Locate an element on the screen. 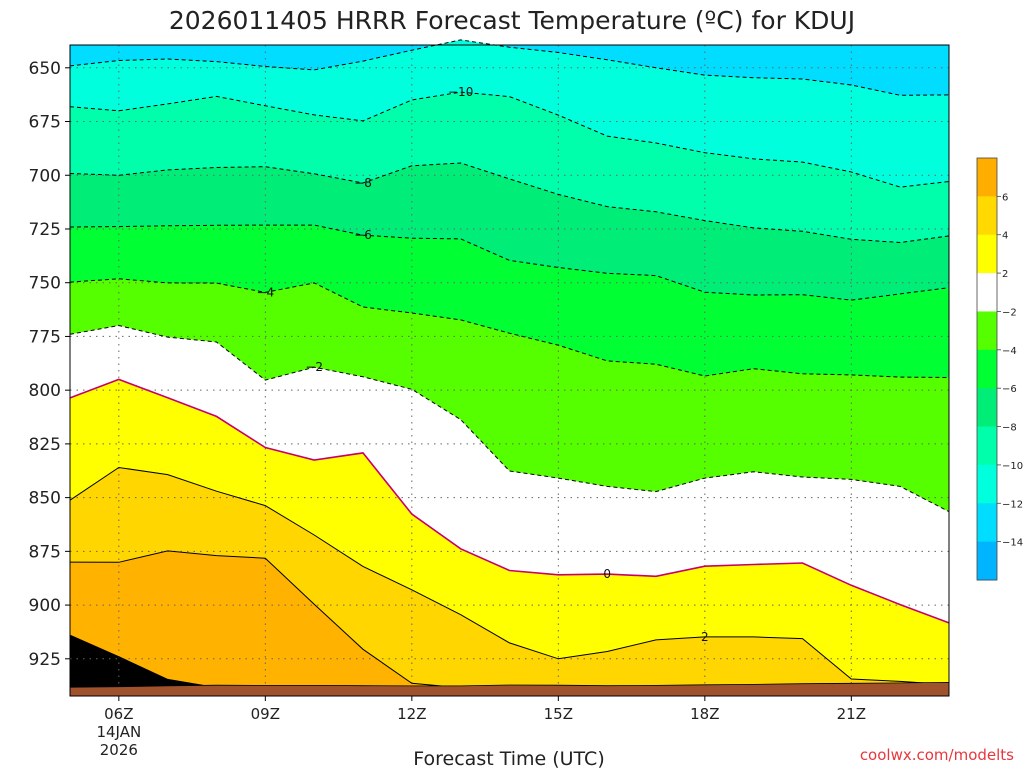 Image resolution: width=1024 pixels, height=768 pixels. y-tick-label: 800 is located at coordinates (45, 391).